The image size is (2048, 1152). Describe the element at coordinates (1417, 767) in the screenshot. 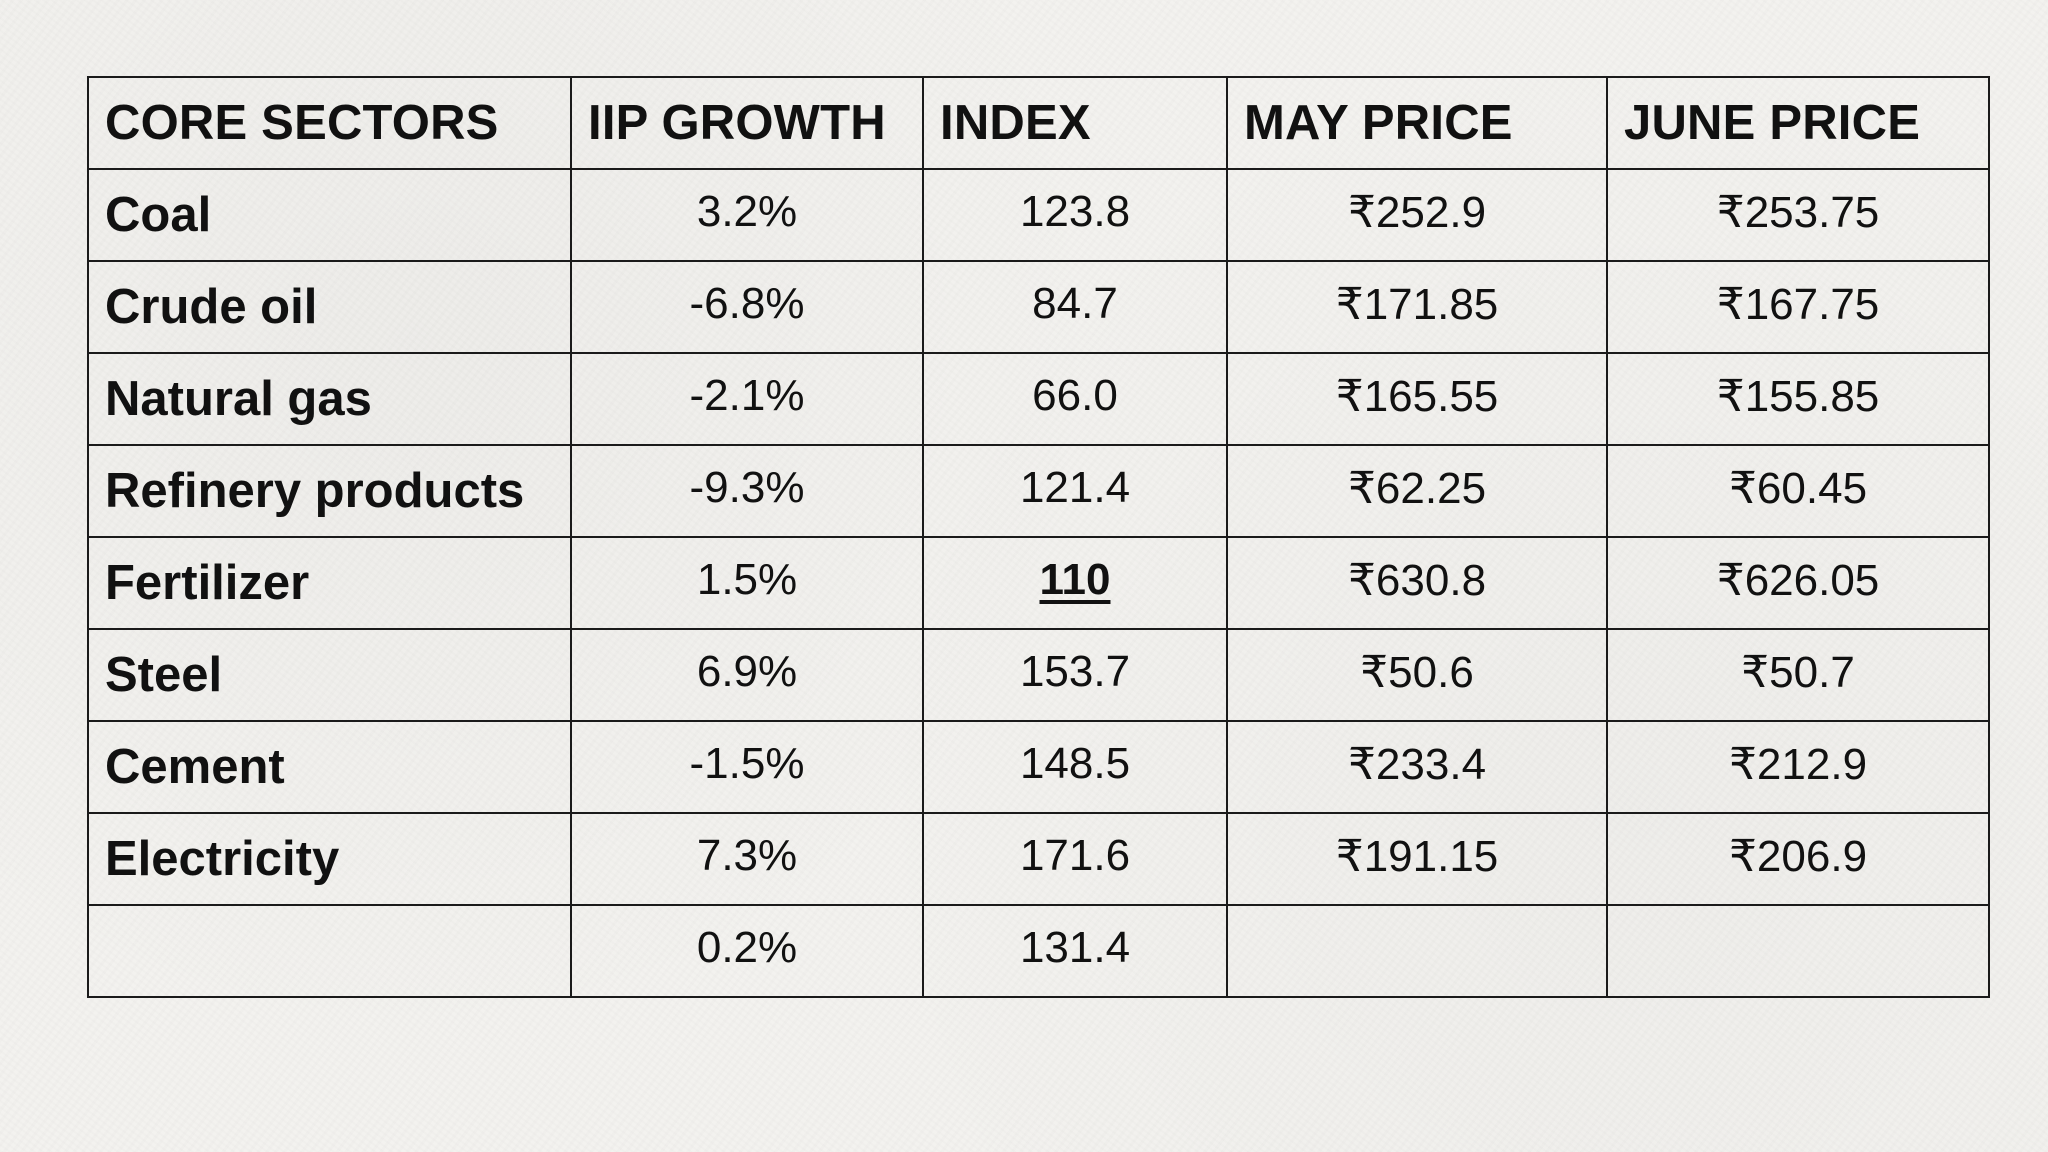

I see `may-price-cell: ₹233.4` at that location.